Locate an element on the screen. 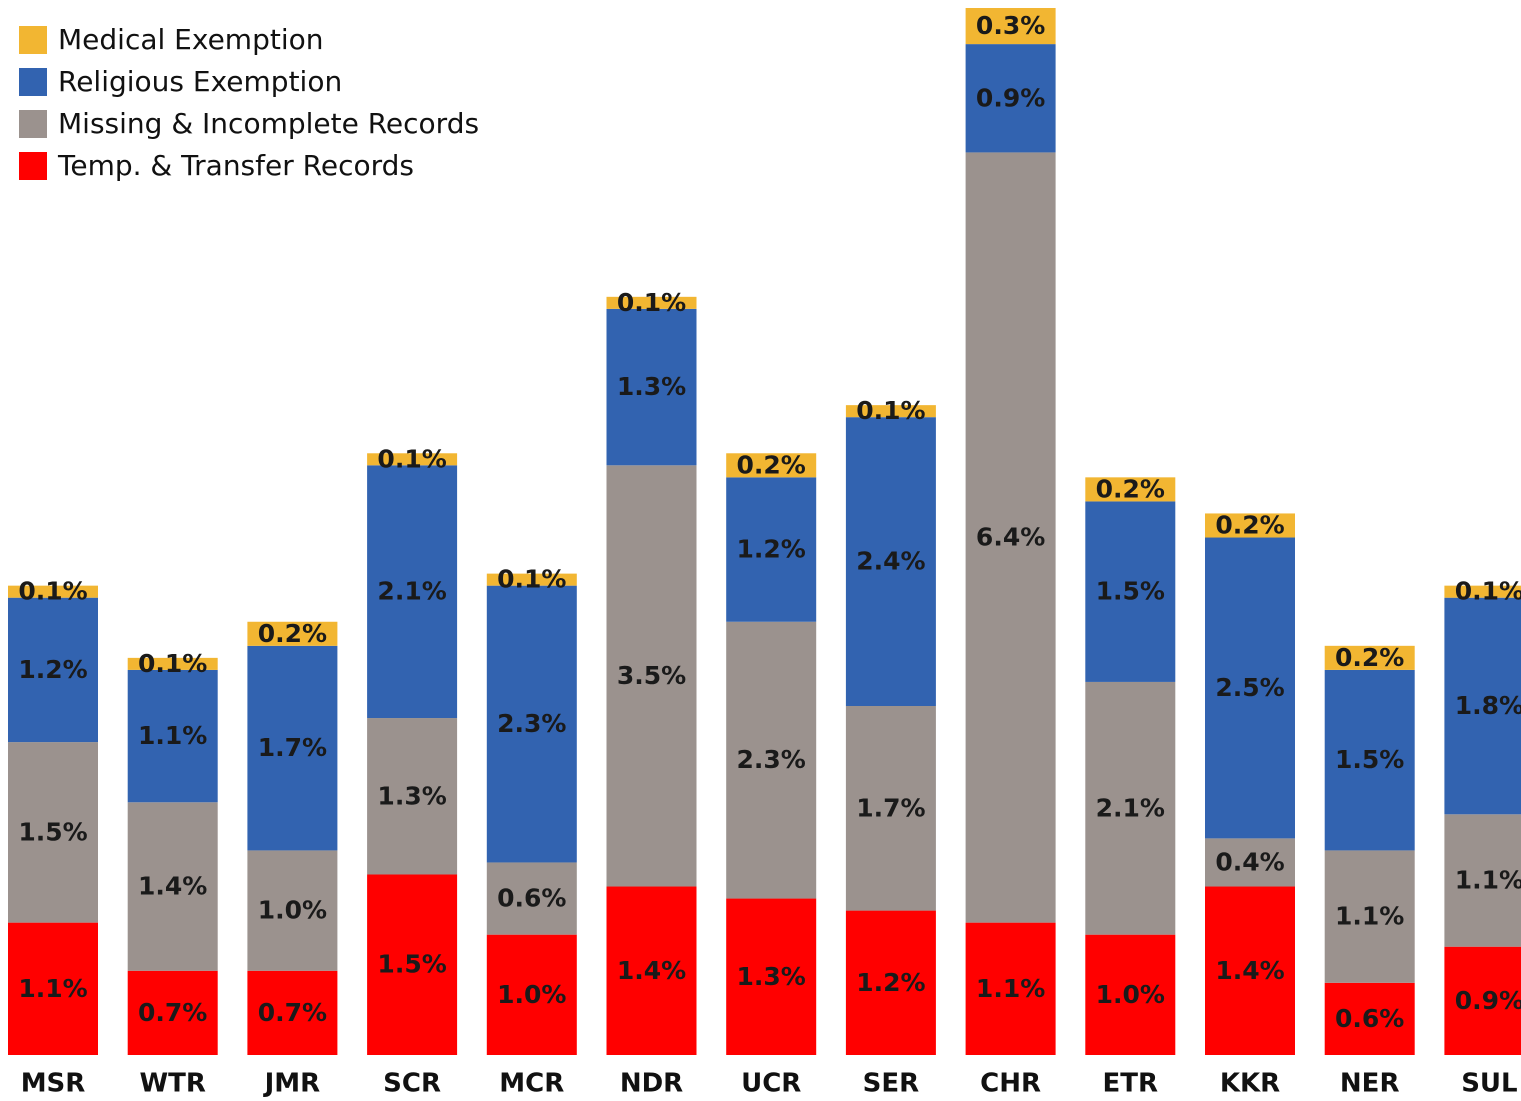 This screenshot has height=1101, width=1521. x-tick-label: SCR is located at coordinates (412, 1084).